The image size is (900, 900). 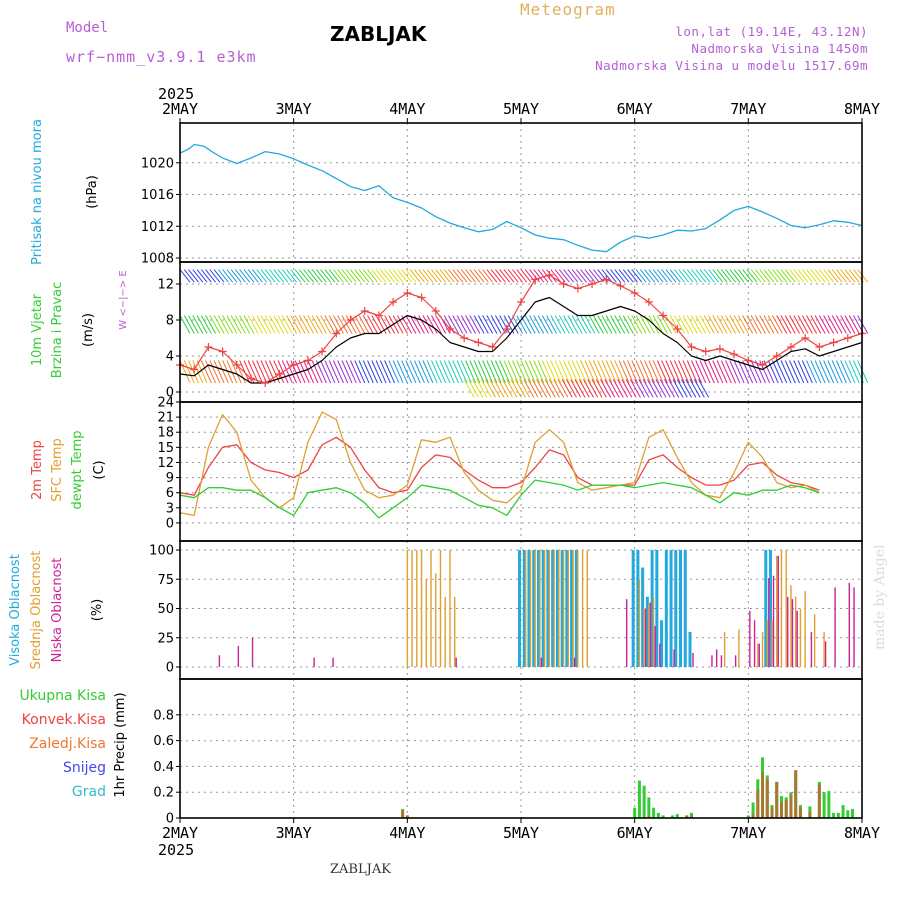 What do you see at coordinates (157, 259) in the screenshot?
I see `y-tick-label: 1008` at bounding box center [157, 259].